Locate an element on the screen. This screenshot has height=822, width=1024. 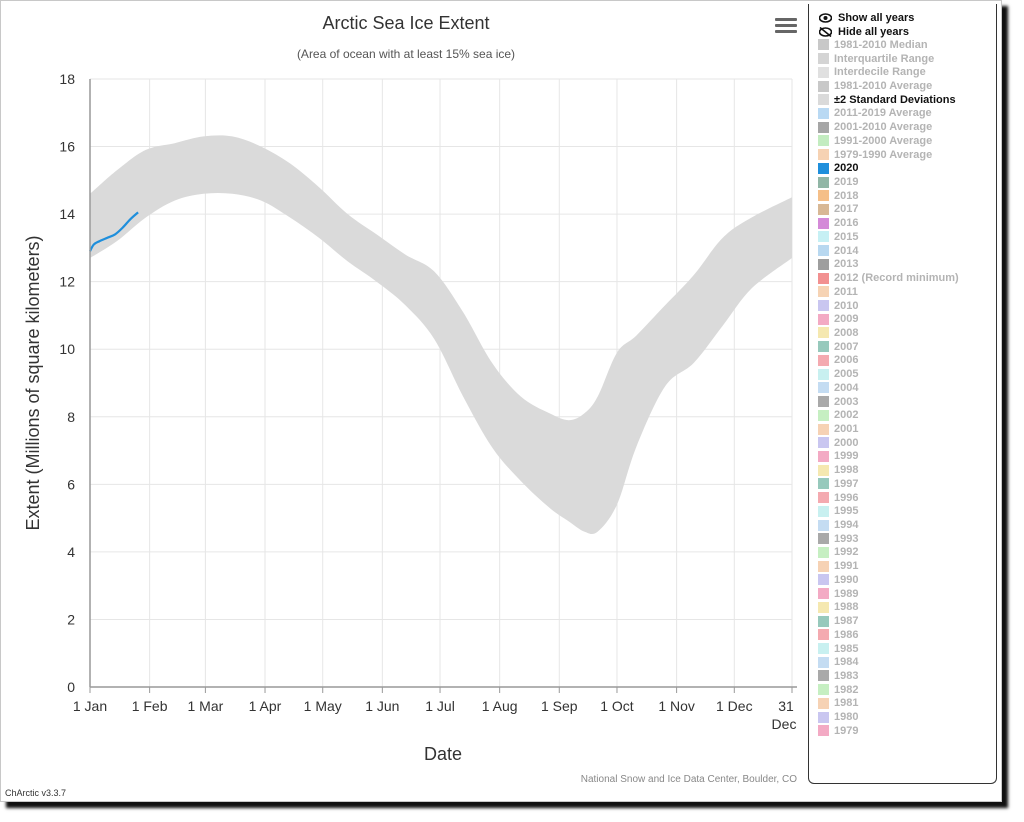
legend-item: 1981-2010 Median is located at coordinates (873, 45).